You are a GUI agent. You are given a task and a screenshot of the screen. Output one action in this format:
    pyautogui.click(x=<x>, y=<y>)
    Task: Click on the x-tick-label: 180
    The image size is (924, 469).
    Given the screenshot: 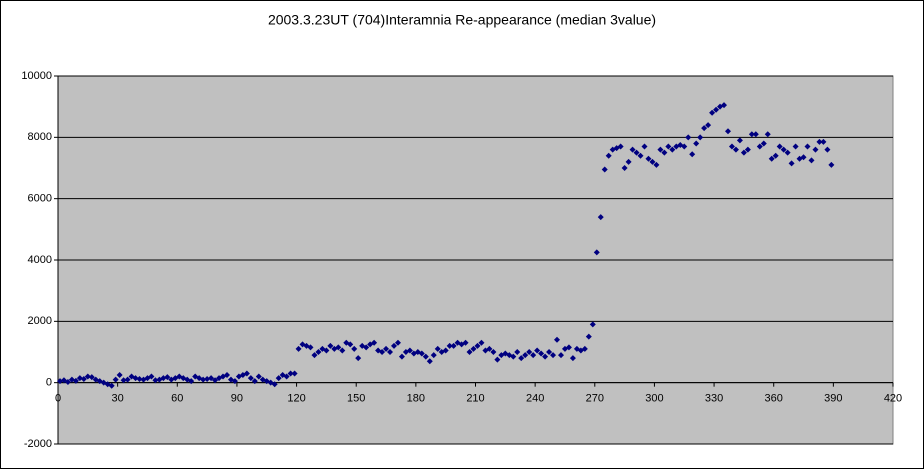 What is the action you would take?
    pyautogui.click(x=416, y=399)
    